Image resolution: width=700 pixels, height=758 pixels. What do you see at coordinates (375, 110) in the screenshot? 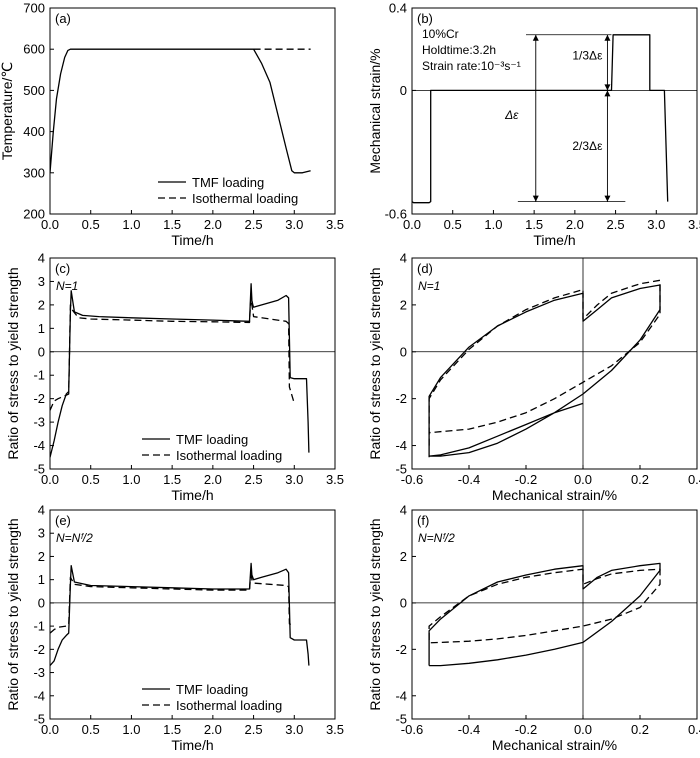
I see `y-axis-title: Mechanical strain/%` at bounding box center [375, 110].